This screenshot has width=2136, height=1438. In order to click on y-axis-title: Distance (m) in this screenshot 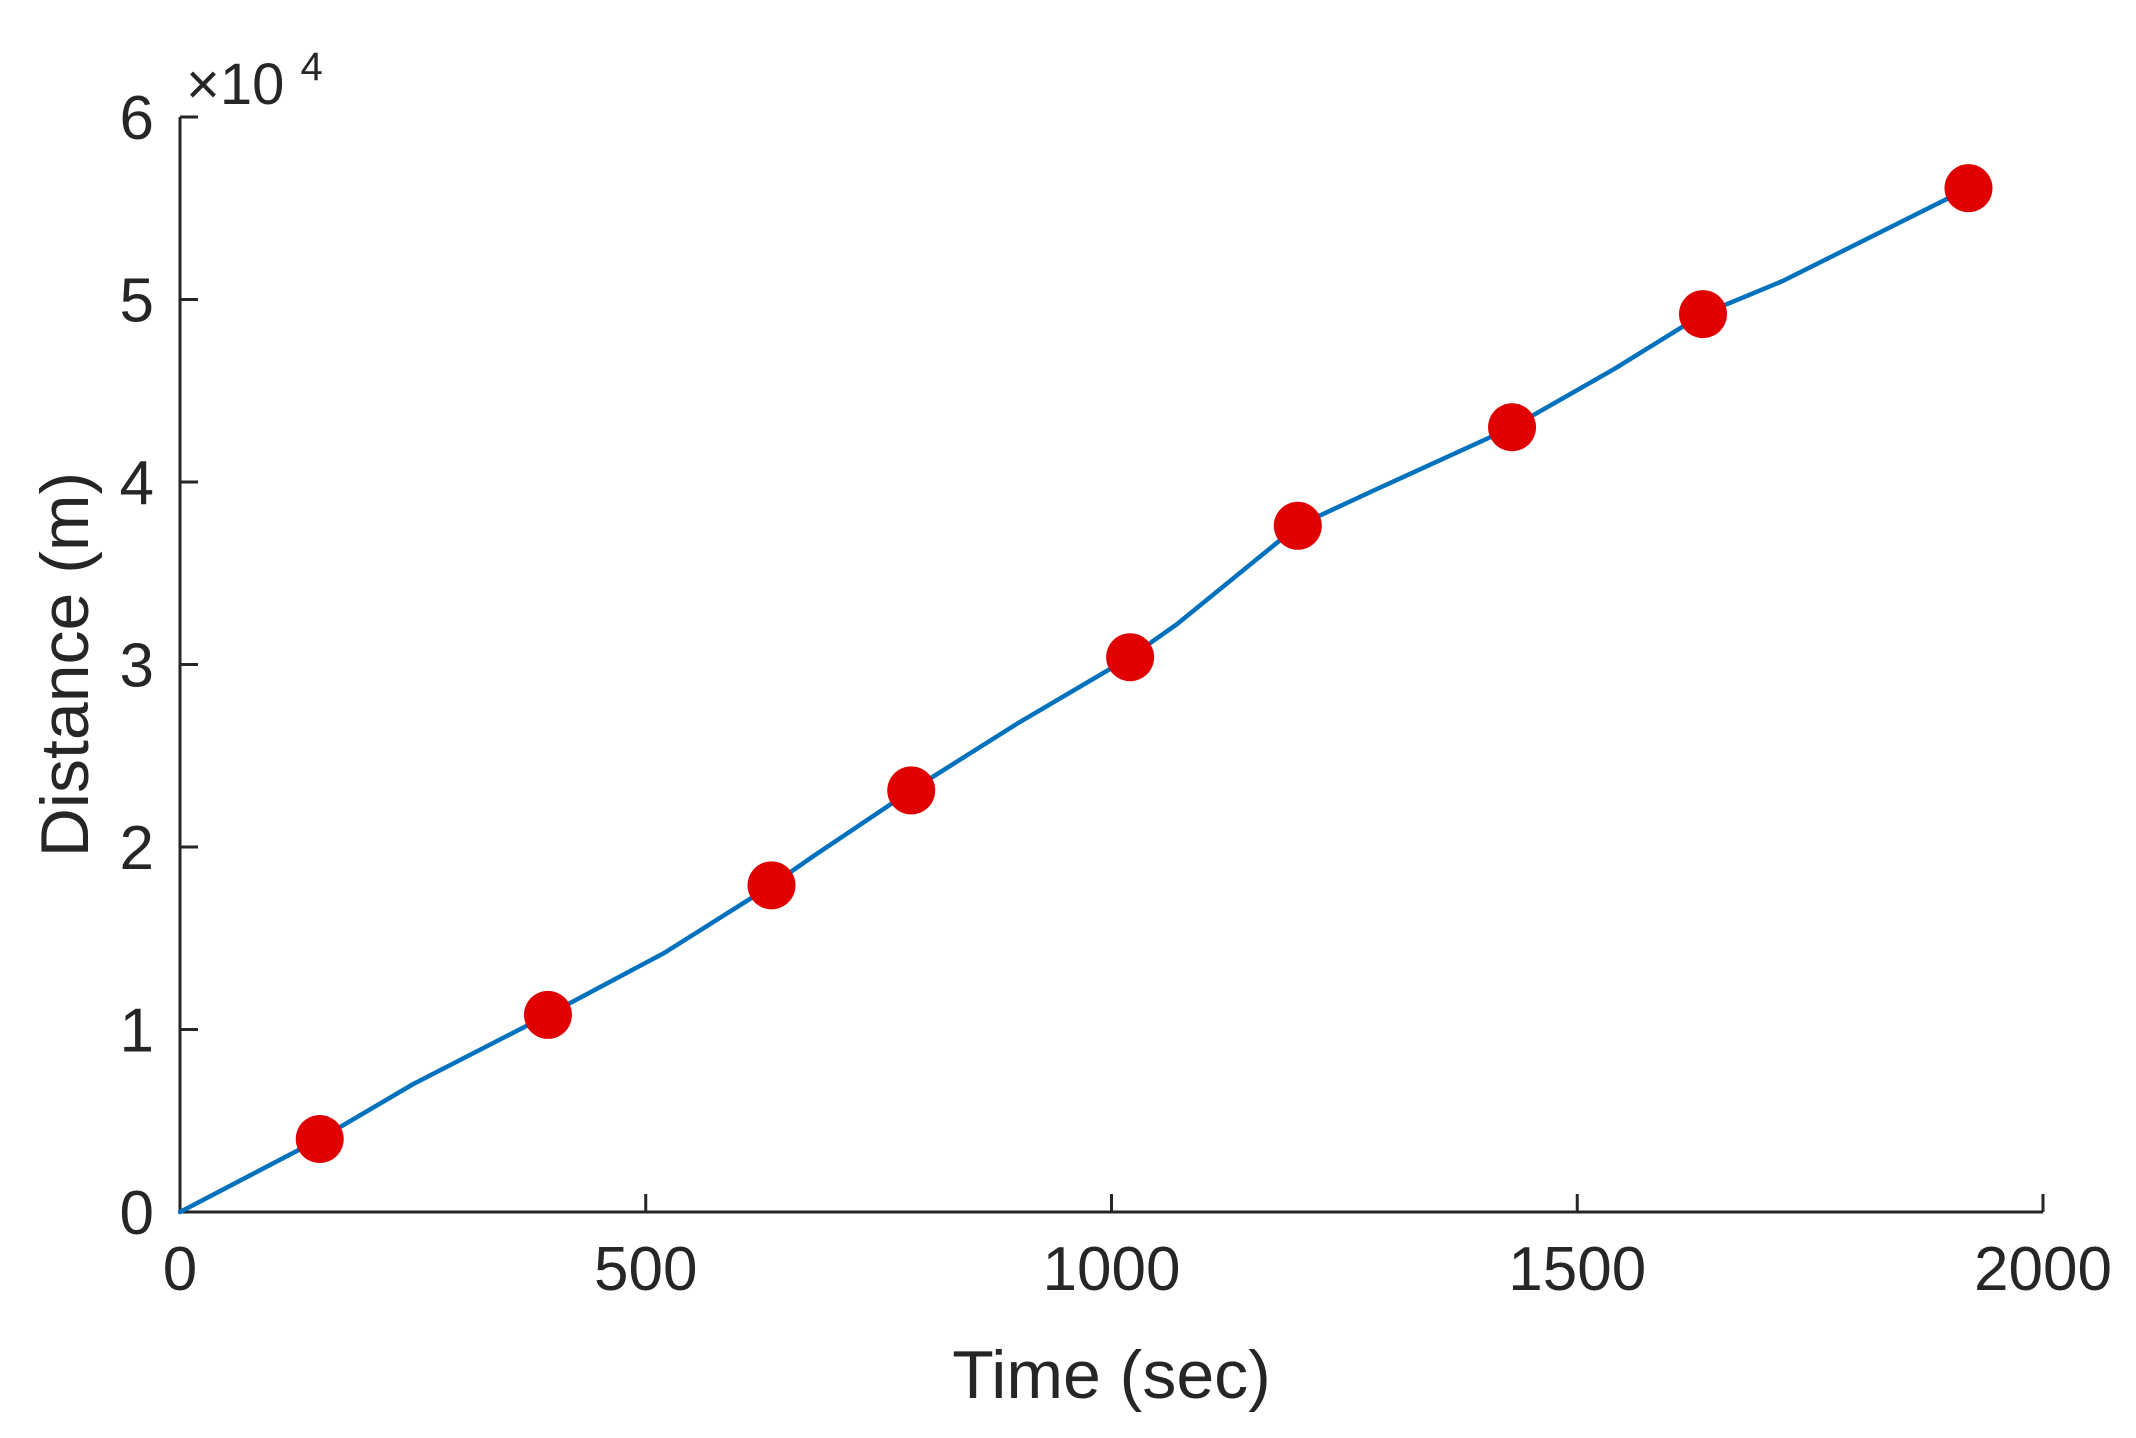, I will do `click(65, 664)`.